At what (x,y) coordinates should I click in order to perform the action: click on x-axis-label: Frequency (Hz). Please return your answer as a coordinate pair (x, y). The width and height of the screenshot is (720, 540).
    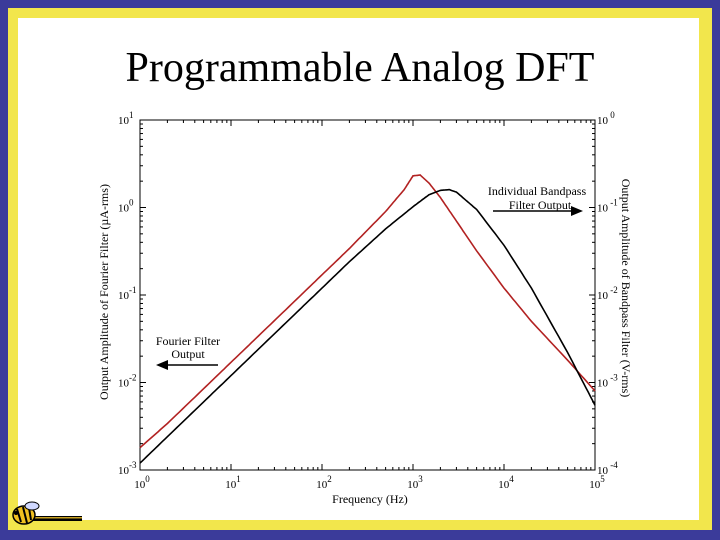
    Looking at the image, I should click on (370, 499).